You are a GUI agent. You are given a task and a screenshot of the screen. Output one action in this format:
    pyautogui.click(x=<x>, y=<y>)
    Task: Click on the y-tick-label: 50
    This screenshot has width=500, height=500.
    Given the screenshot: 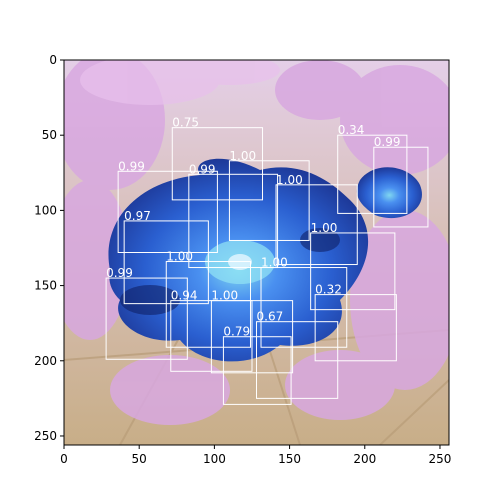 What is the action you would take?
    pyautogui.click(x=49, y=135)
    